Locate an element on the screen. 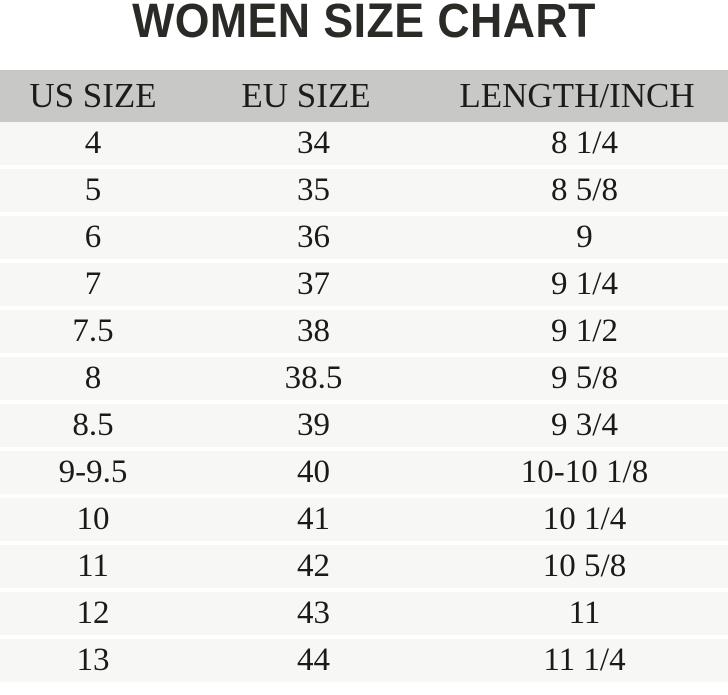 The height and width of the screenshot is (695, 728). cell-length: 10 1/4 is located at coordinates (584, 519).